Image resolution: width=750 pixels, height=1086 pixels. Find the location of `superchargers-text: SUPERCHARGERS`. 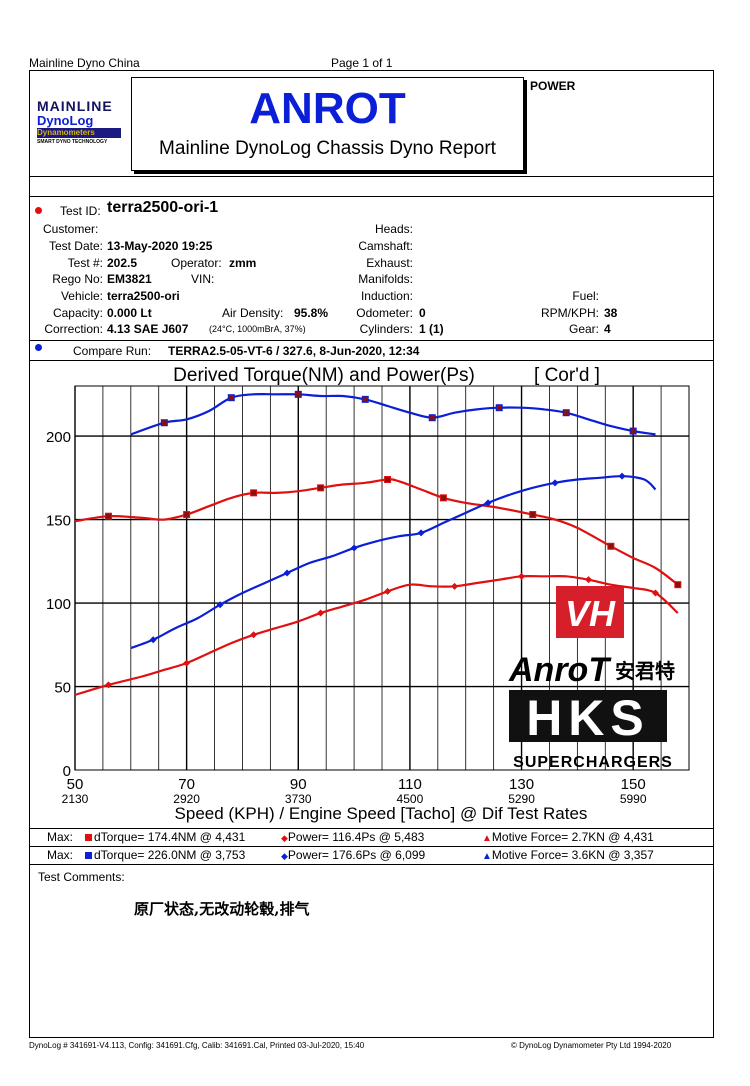

superchargers-text: SUPERCHARGERS is located at coordinates (593, 762).